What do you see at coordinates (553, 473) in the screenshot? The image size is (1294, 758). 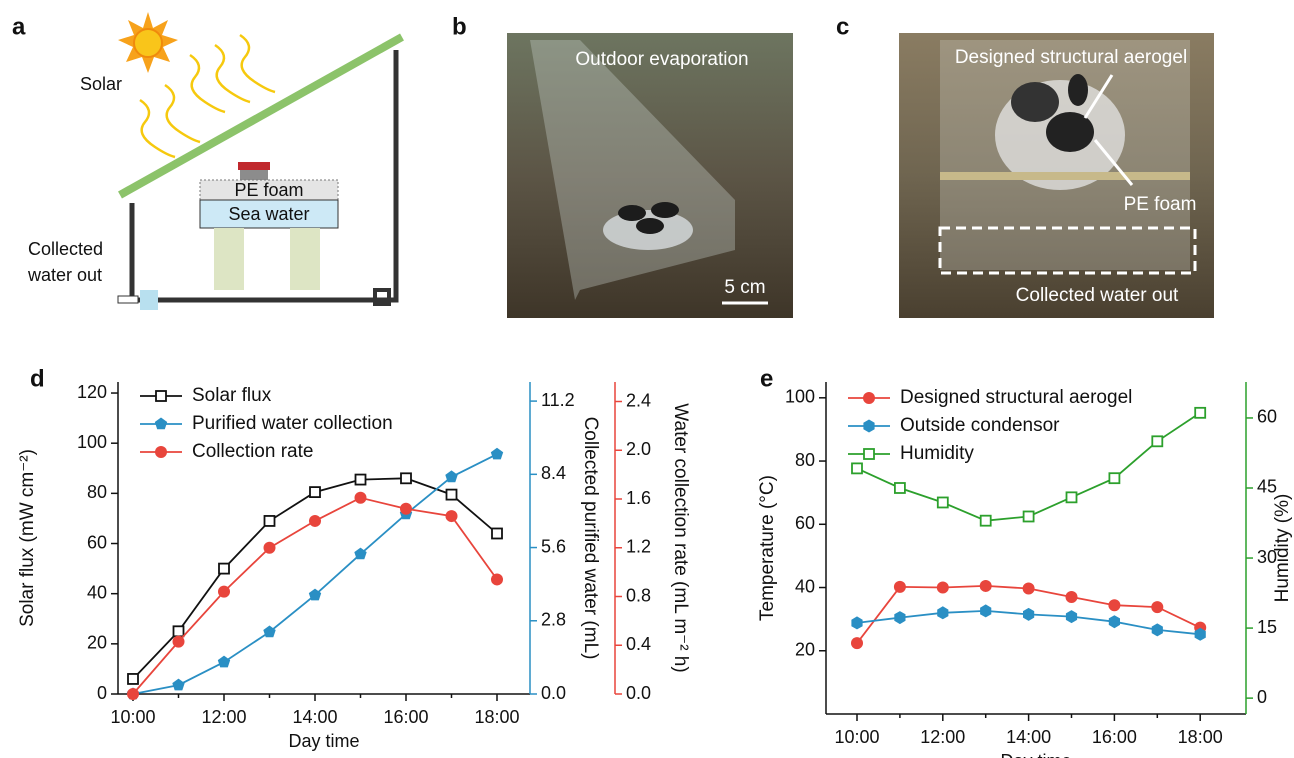 I see `y2-tick-label: 8.4` at bounding box center [553, 473].